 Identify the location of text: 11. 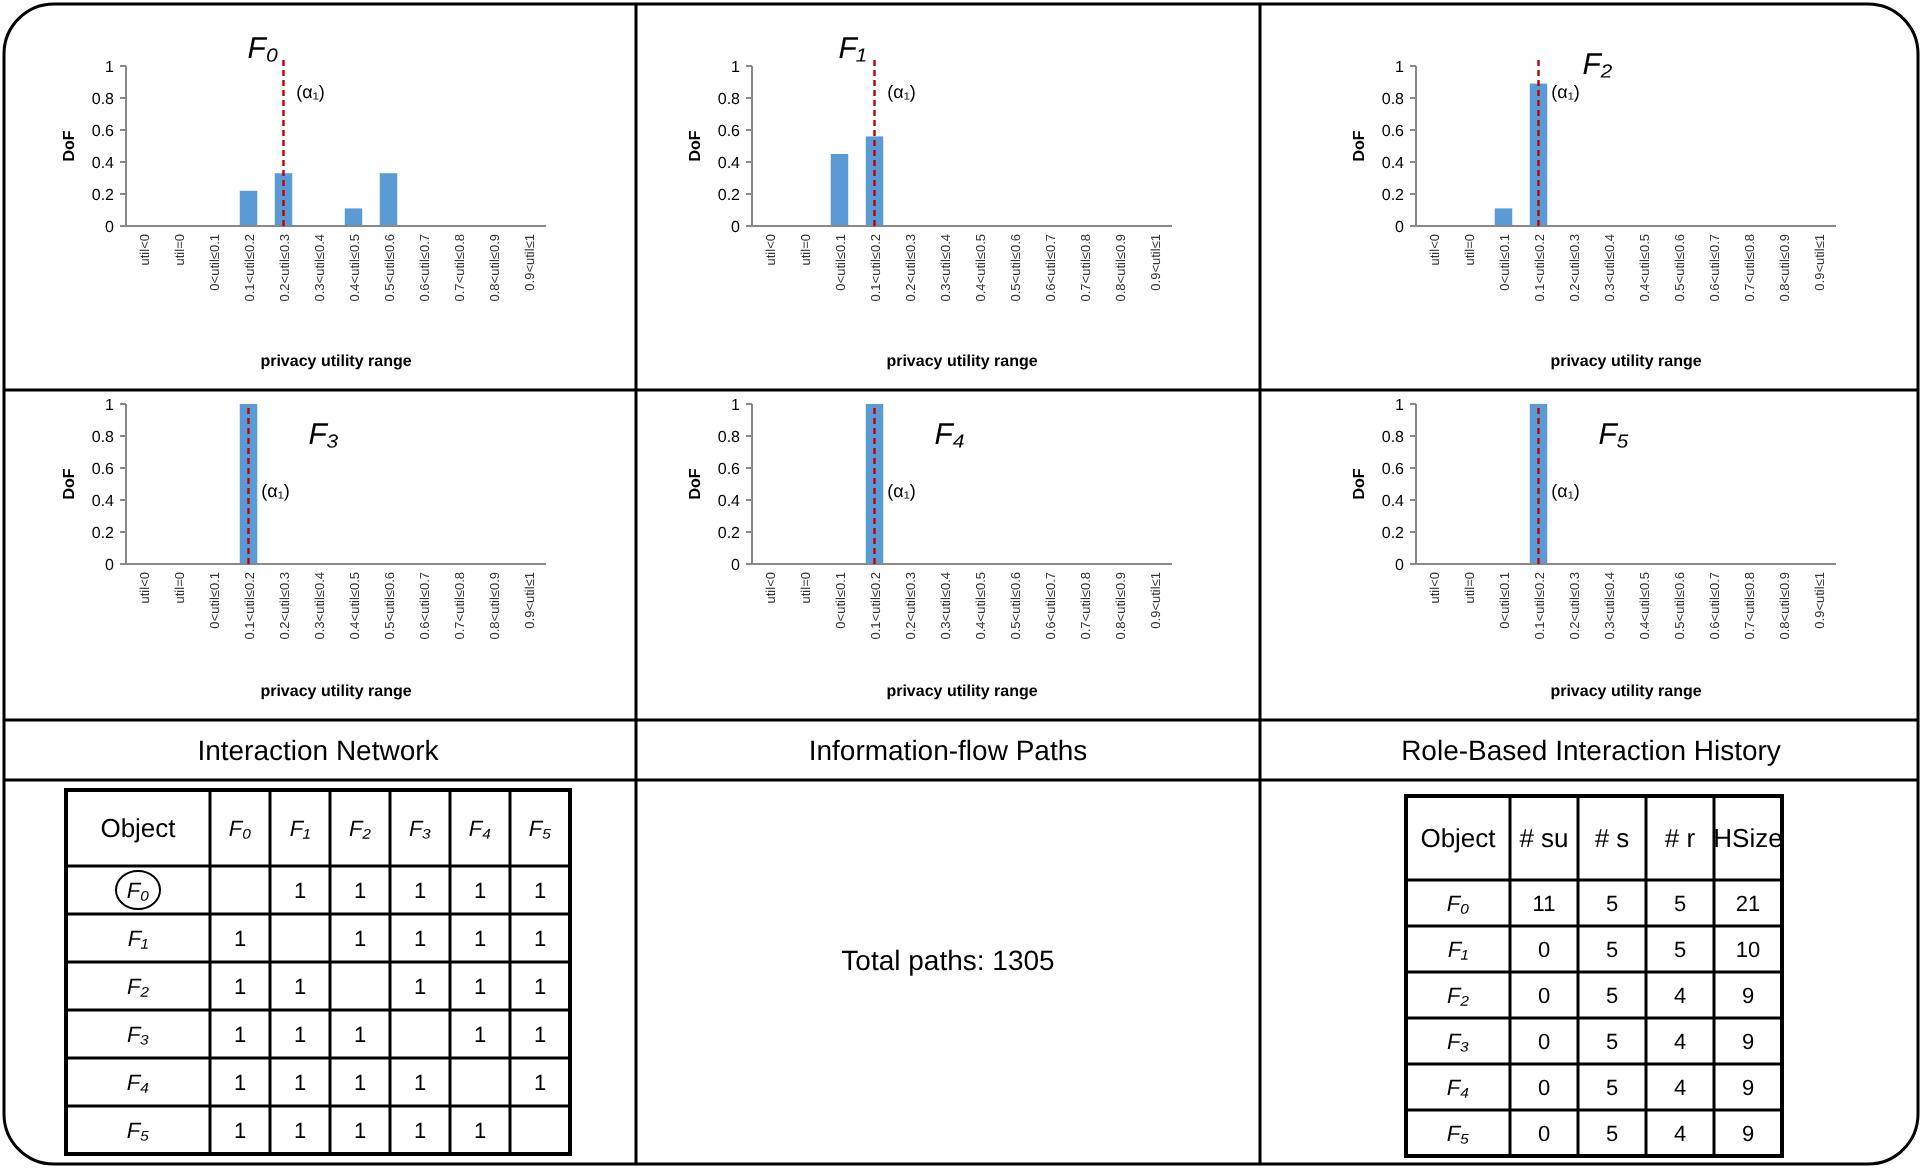
(1544, 904).